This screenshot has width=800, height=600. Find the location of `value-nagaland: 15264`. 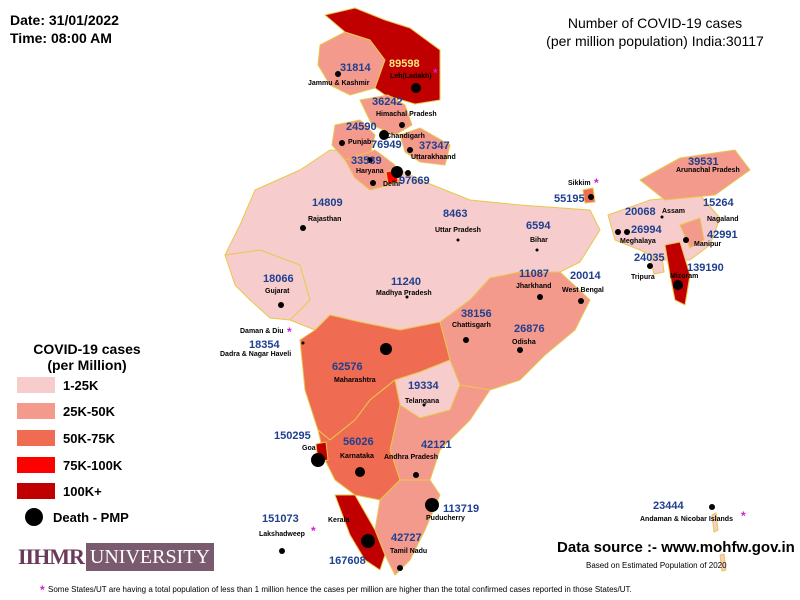

value-nagaland: 15264 is located at coordinates (718, 203).